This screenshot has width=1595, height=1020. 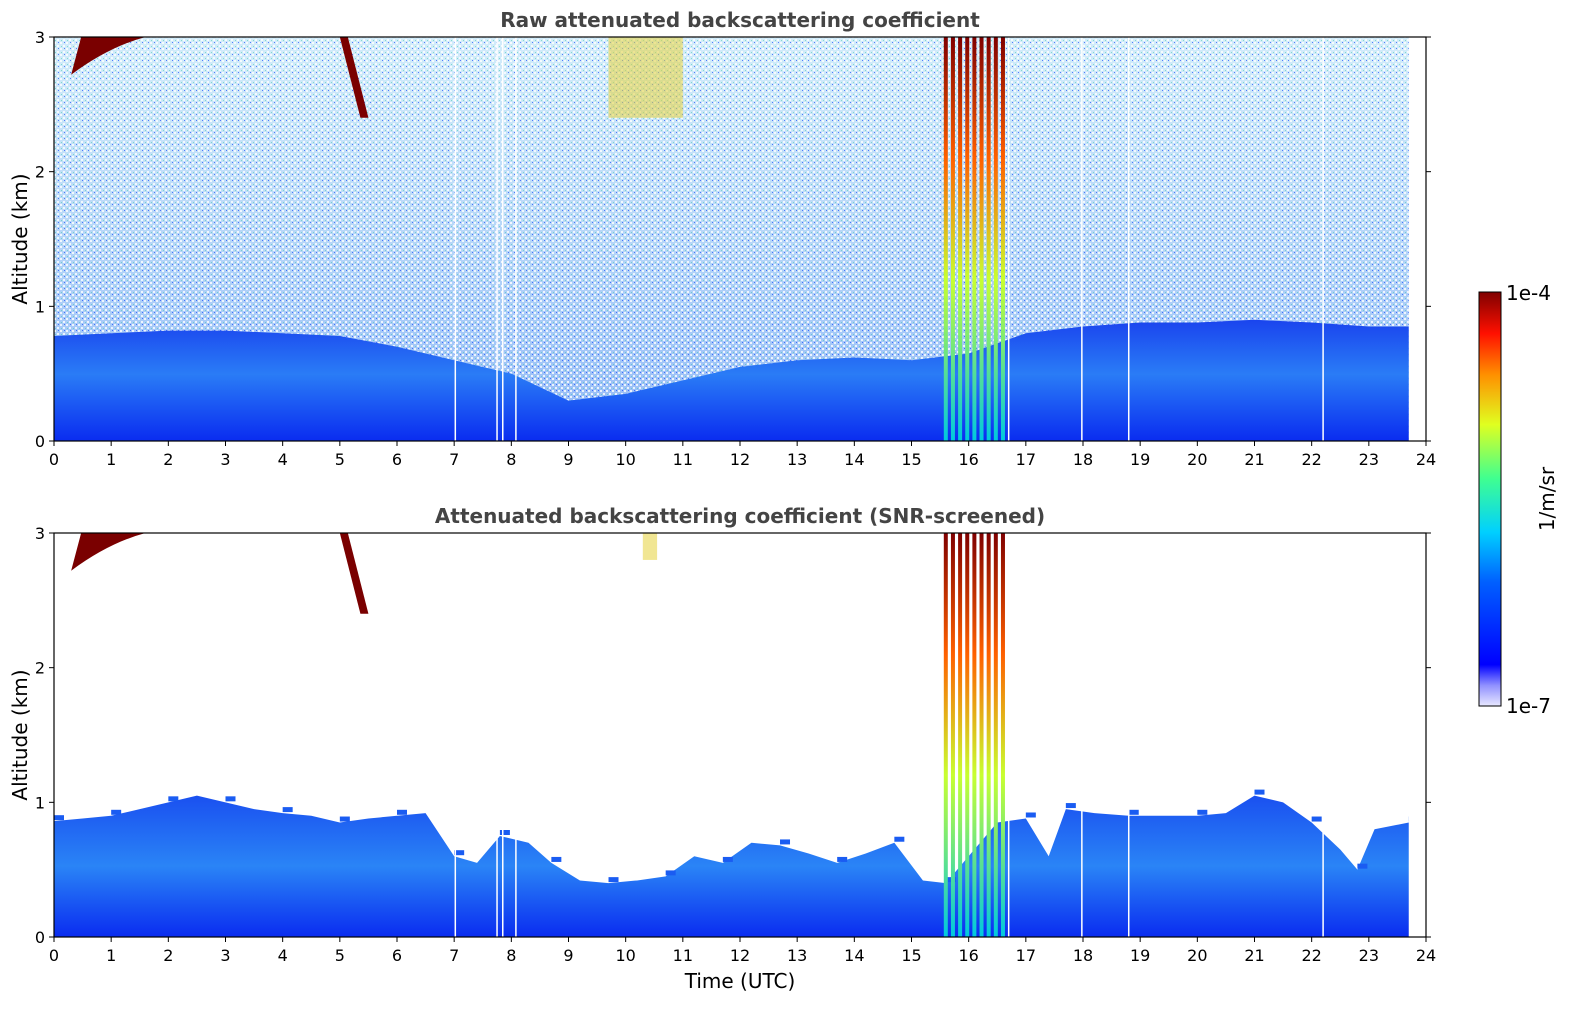 What do you see at coordinates (1490, 499) in the screenshot?
I see `colorbar-gradient` at bounding box center [1490, 499].